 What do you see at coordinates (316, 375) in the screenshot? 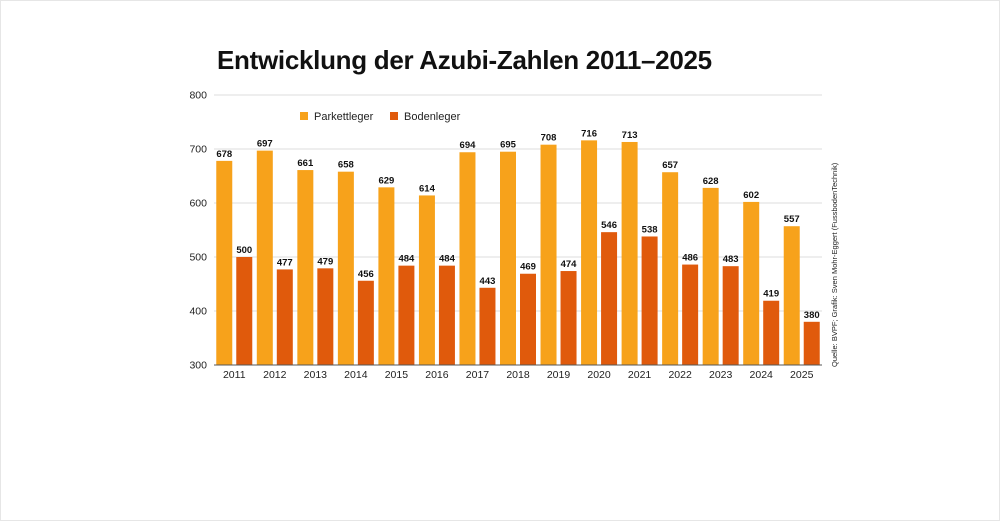
I see `x-tick-label: 2013` at bounding box center [316, 375].